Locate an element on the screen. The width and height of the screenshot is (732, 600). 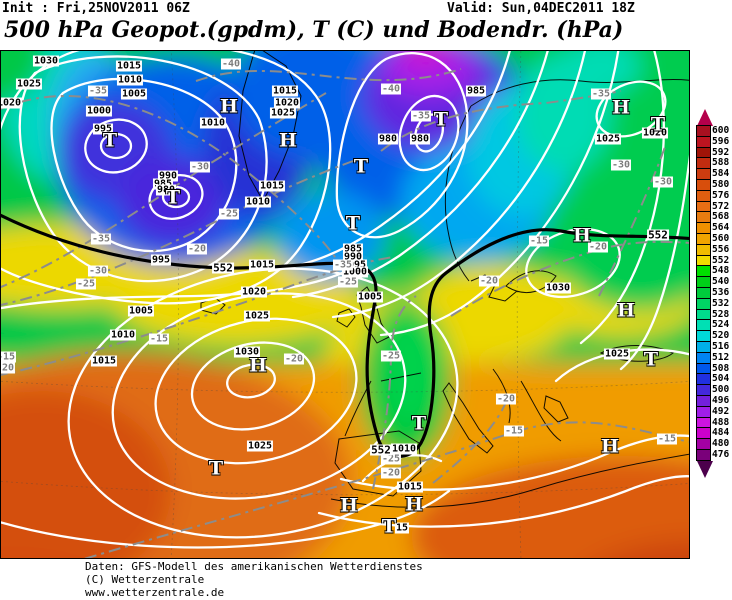
legend-value: 596 is located at coordinates (721, 141).